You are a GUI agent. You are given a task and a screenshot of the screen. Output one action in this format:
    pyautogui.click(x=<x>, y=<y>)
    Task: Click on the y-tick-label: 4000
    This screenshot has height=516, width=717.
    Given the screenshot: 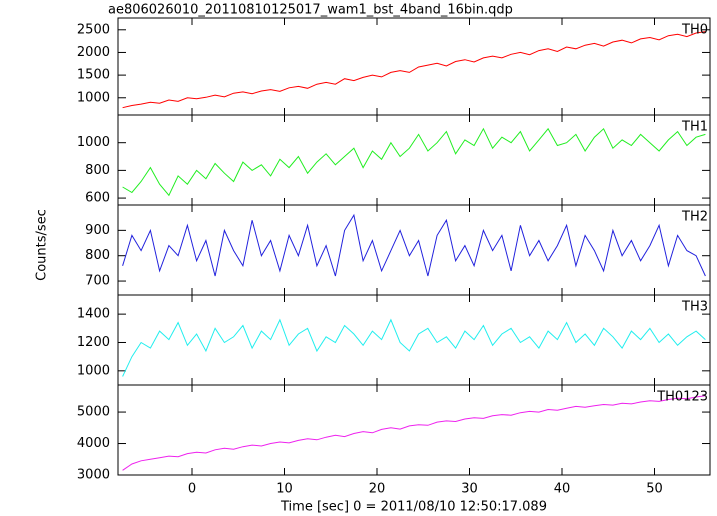 What is the action you would take?
    pyautogui.click(x=93, y=443)
    